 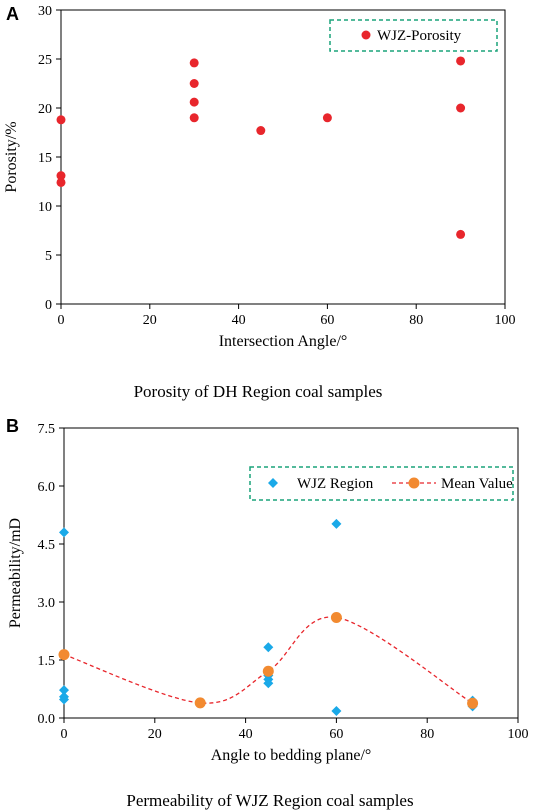 What do you see at coordinates (45, 207) in the screenshot?
I see `porosity-y-tick-label: 10` at bounding box center [45, 207].